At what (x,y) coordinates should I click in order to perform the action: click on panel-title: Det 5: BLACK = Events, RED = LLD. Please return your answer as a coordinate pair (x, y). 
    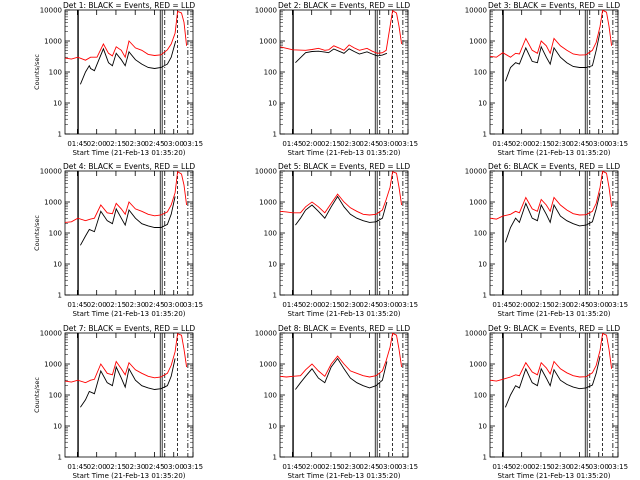
    Looking at the image, I should click on (344, 166).